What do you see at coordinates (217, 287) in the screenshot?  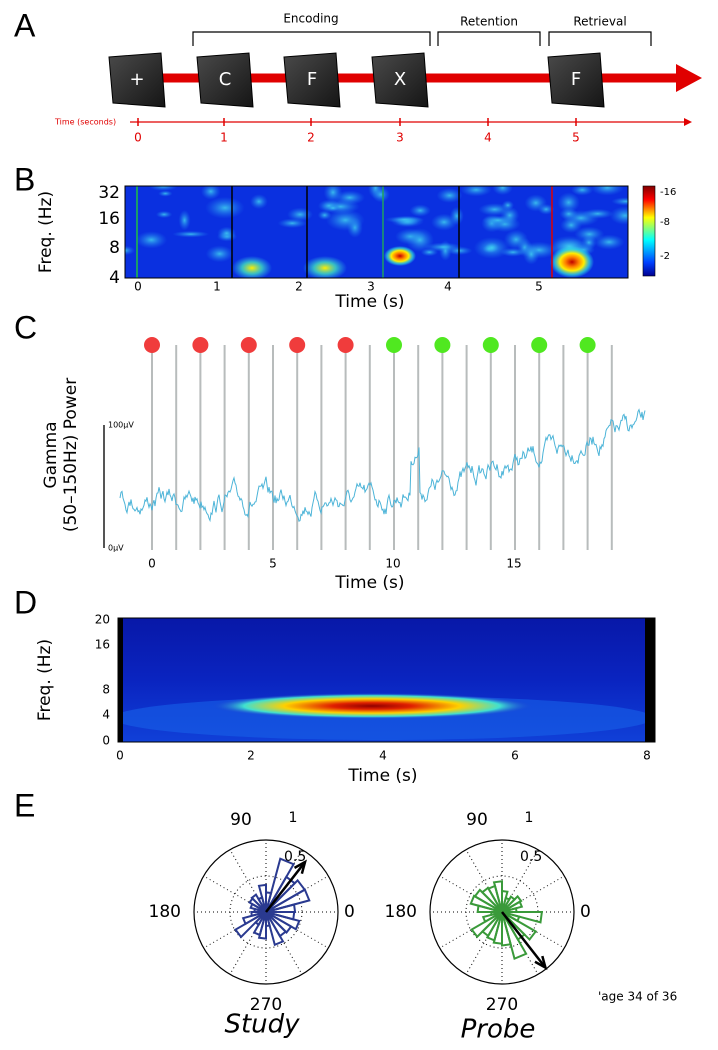 I see `x-tick-label: 1` at bounding box center [217, 287].